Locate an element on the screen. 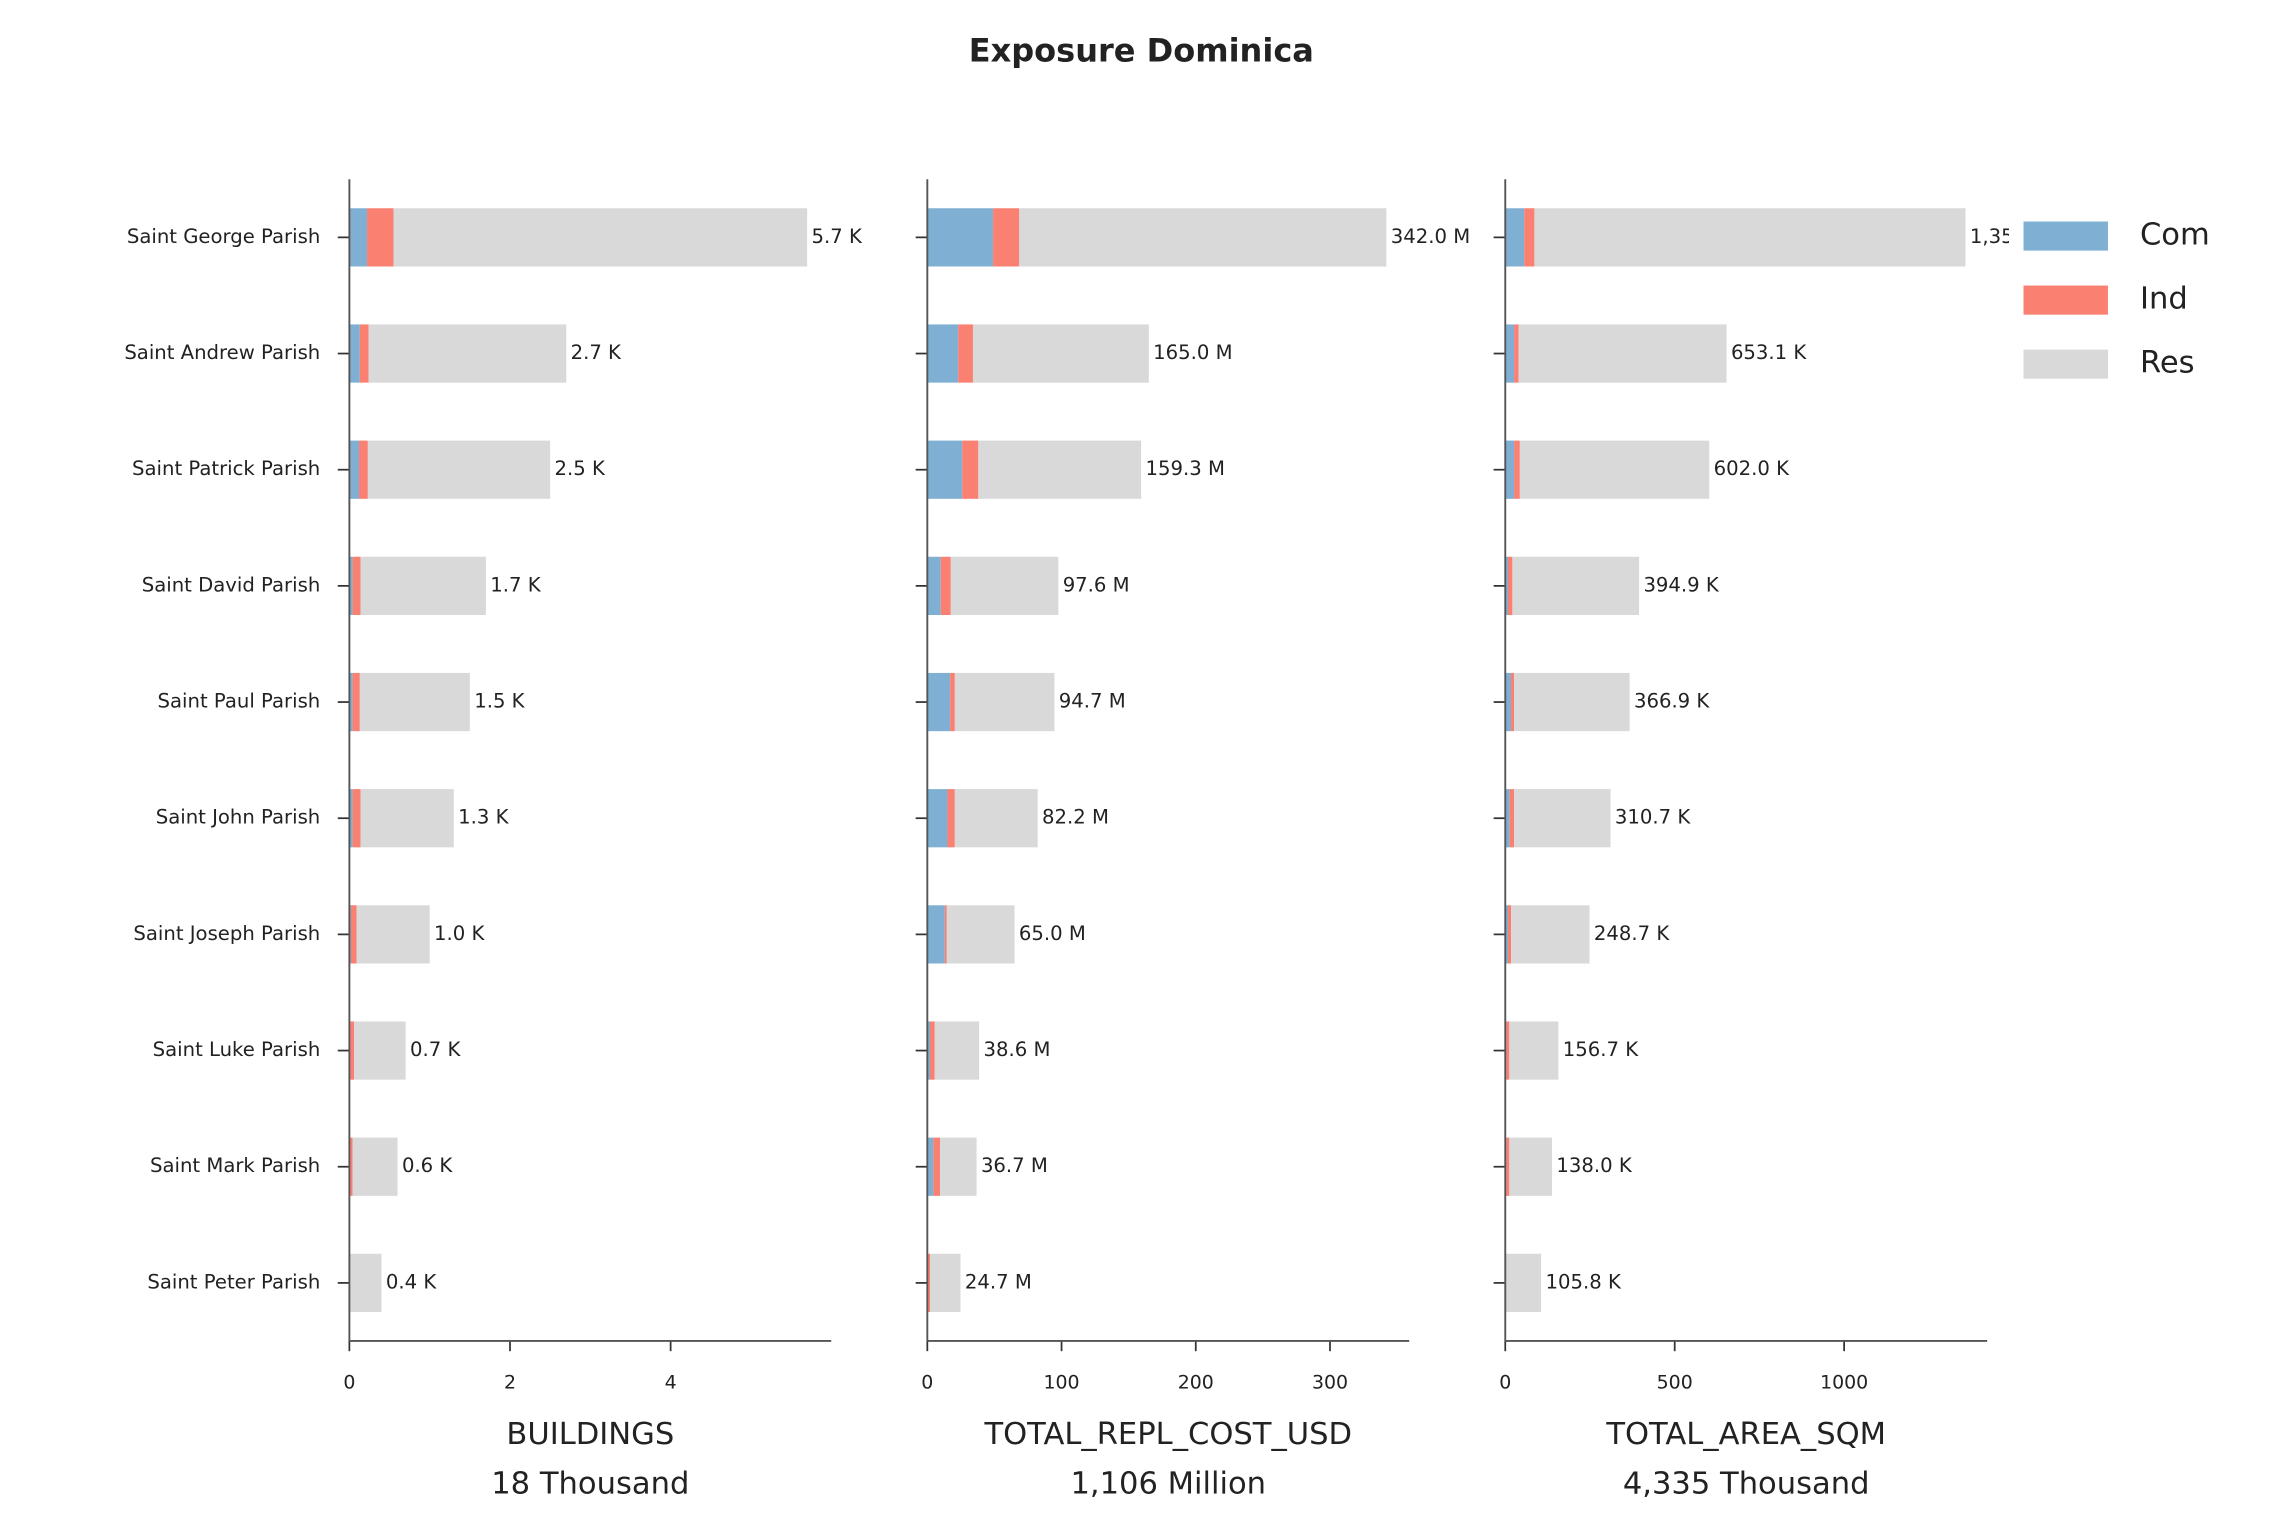 This screenshot has width=2271, height=1529. y-tick-label: Saint Joseph Parish is located at coordinates (226, 933).